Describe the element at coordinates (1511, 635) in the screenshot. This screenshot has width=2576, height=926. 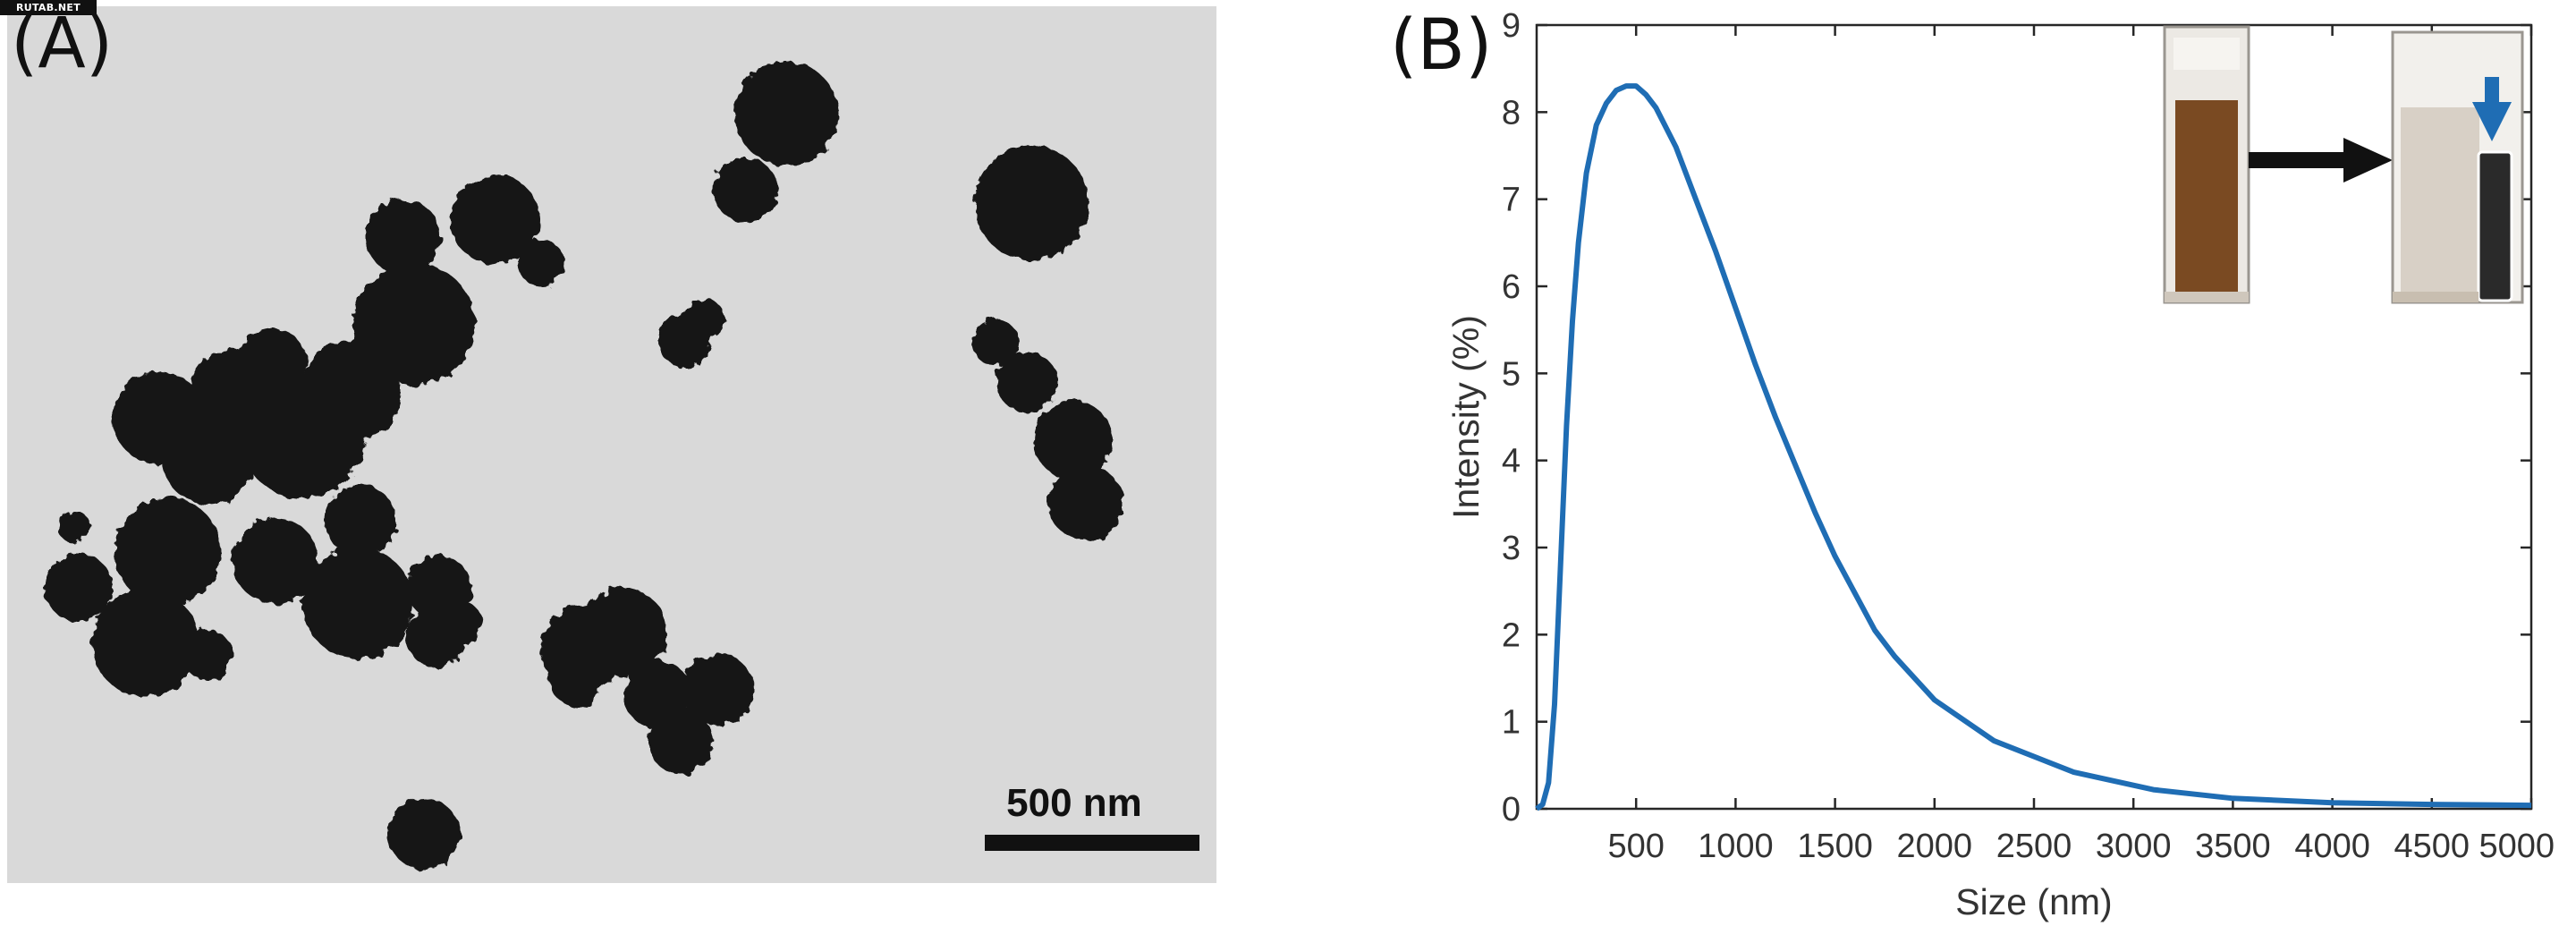
I see `y-tick-label: 2` at that location.